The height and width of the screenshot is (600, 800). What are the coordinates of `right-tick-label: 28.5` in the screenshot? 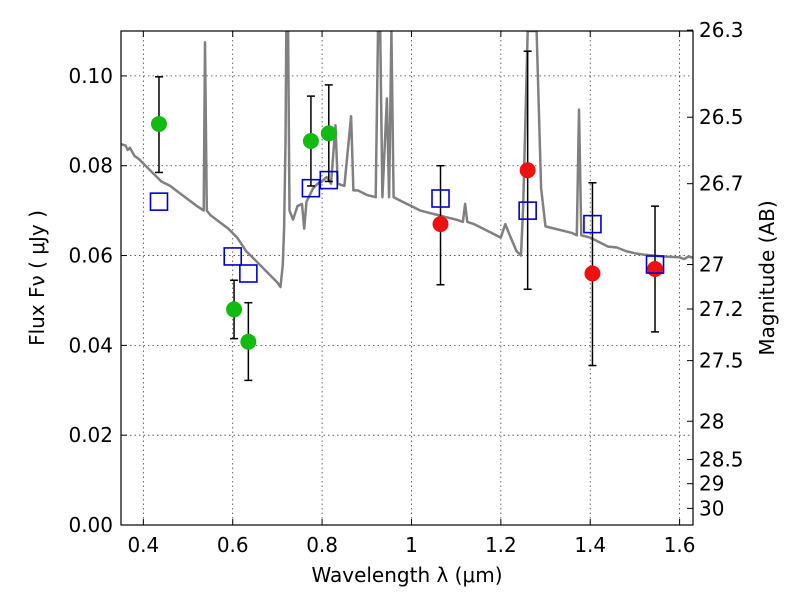 It's located at (721, 459).